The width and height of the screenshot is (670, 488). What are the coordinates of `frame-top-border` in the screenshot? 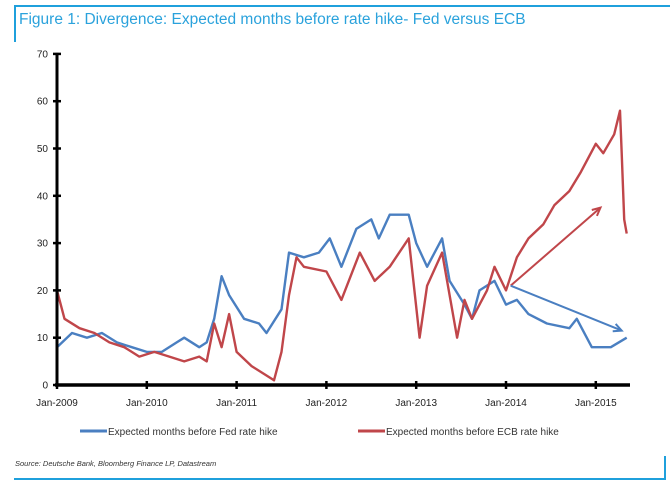 It's located at (342, 6).